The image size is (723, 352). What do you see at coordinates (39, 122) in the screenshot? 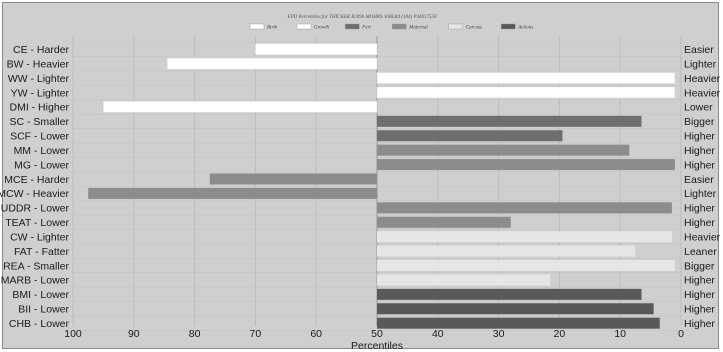
I see `row-label-left-5: SC - Smaller` at bounding box center [39, 122].